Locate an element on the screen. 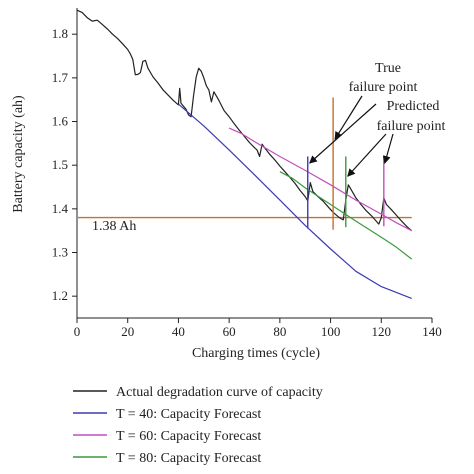 The width and height of the screenshot is (474, 474). y-tick-label: 1.6 is located at coordinates (60, 121).